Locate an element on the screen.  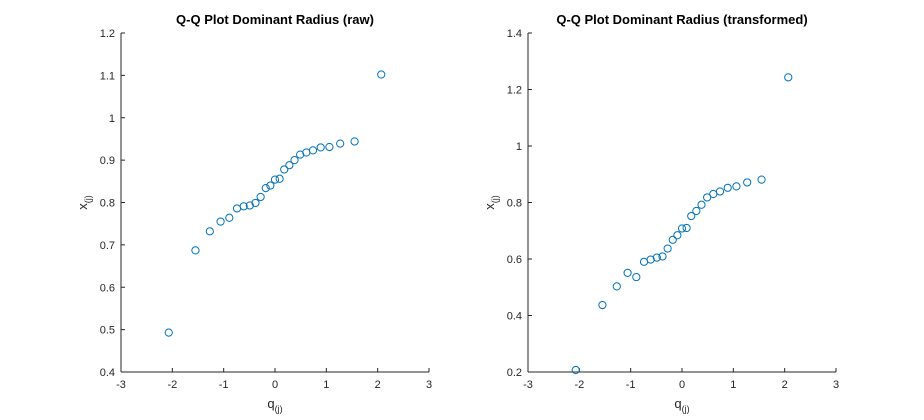
chart-title: Q-Q Plot Dominant Radius (raw) is located at coordinates (275, 19).